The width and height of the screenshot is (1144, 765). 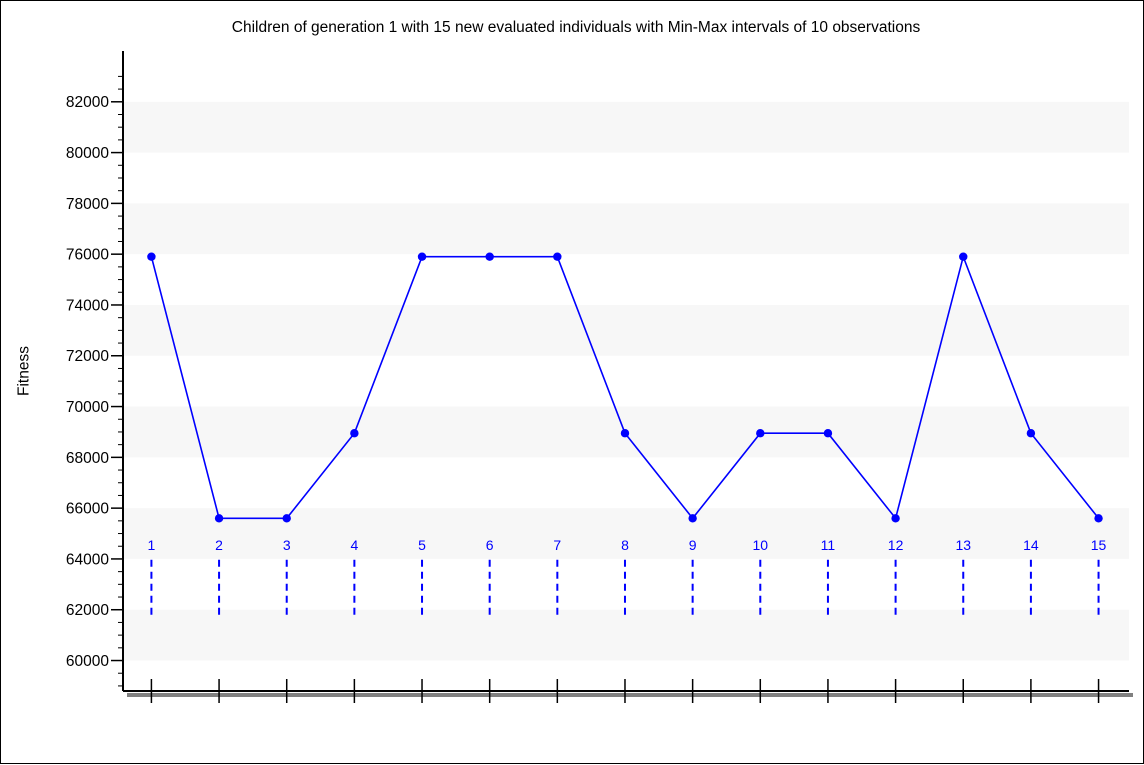 I want to click on x-axis-ticks, so click(x=625, y=691).